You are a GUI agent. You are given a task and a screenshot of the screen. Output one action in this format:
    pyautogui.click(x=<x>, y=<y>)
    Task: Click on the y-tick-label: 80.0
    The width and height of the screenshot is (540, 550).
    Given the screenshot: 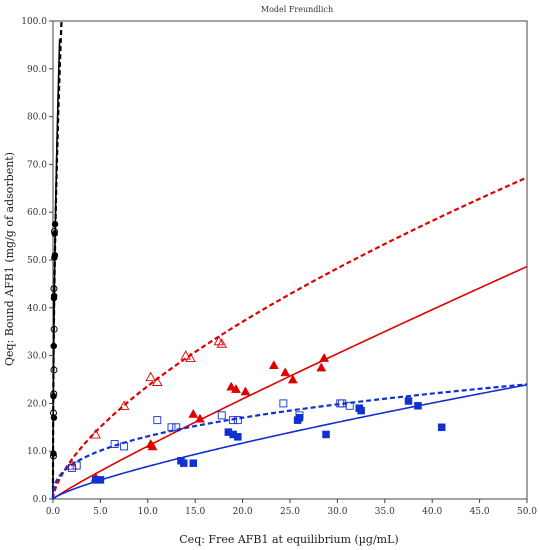 What is the action you would take?
    pyautogui.click(x=37, y=118)
    